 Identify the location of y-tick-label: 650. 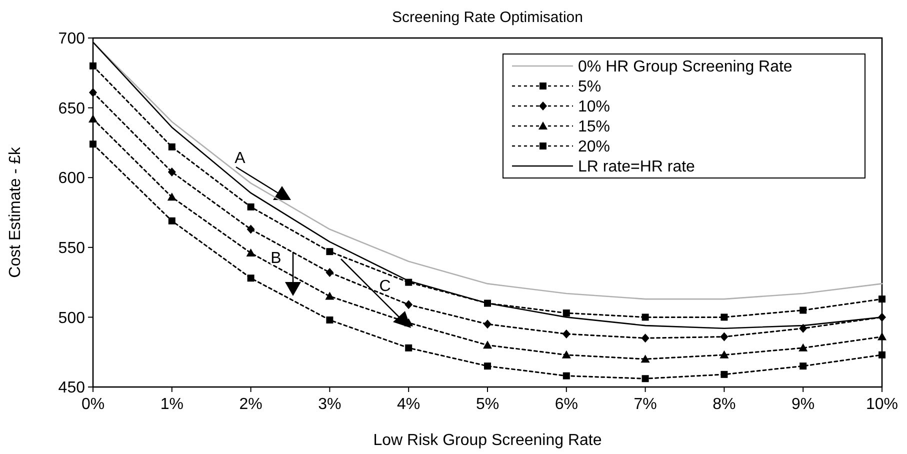
(72, 109).